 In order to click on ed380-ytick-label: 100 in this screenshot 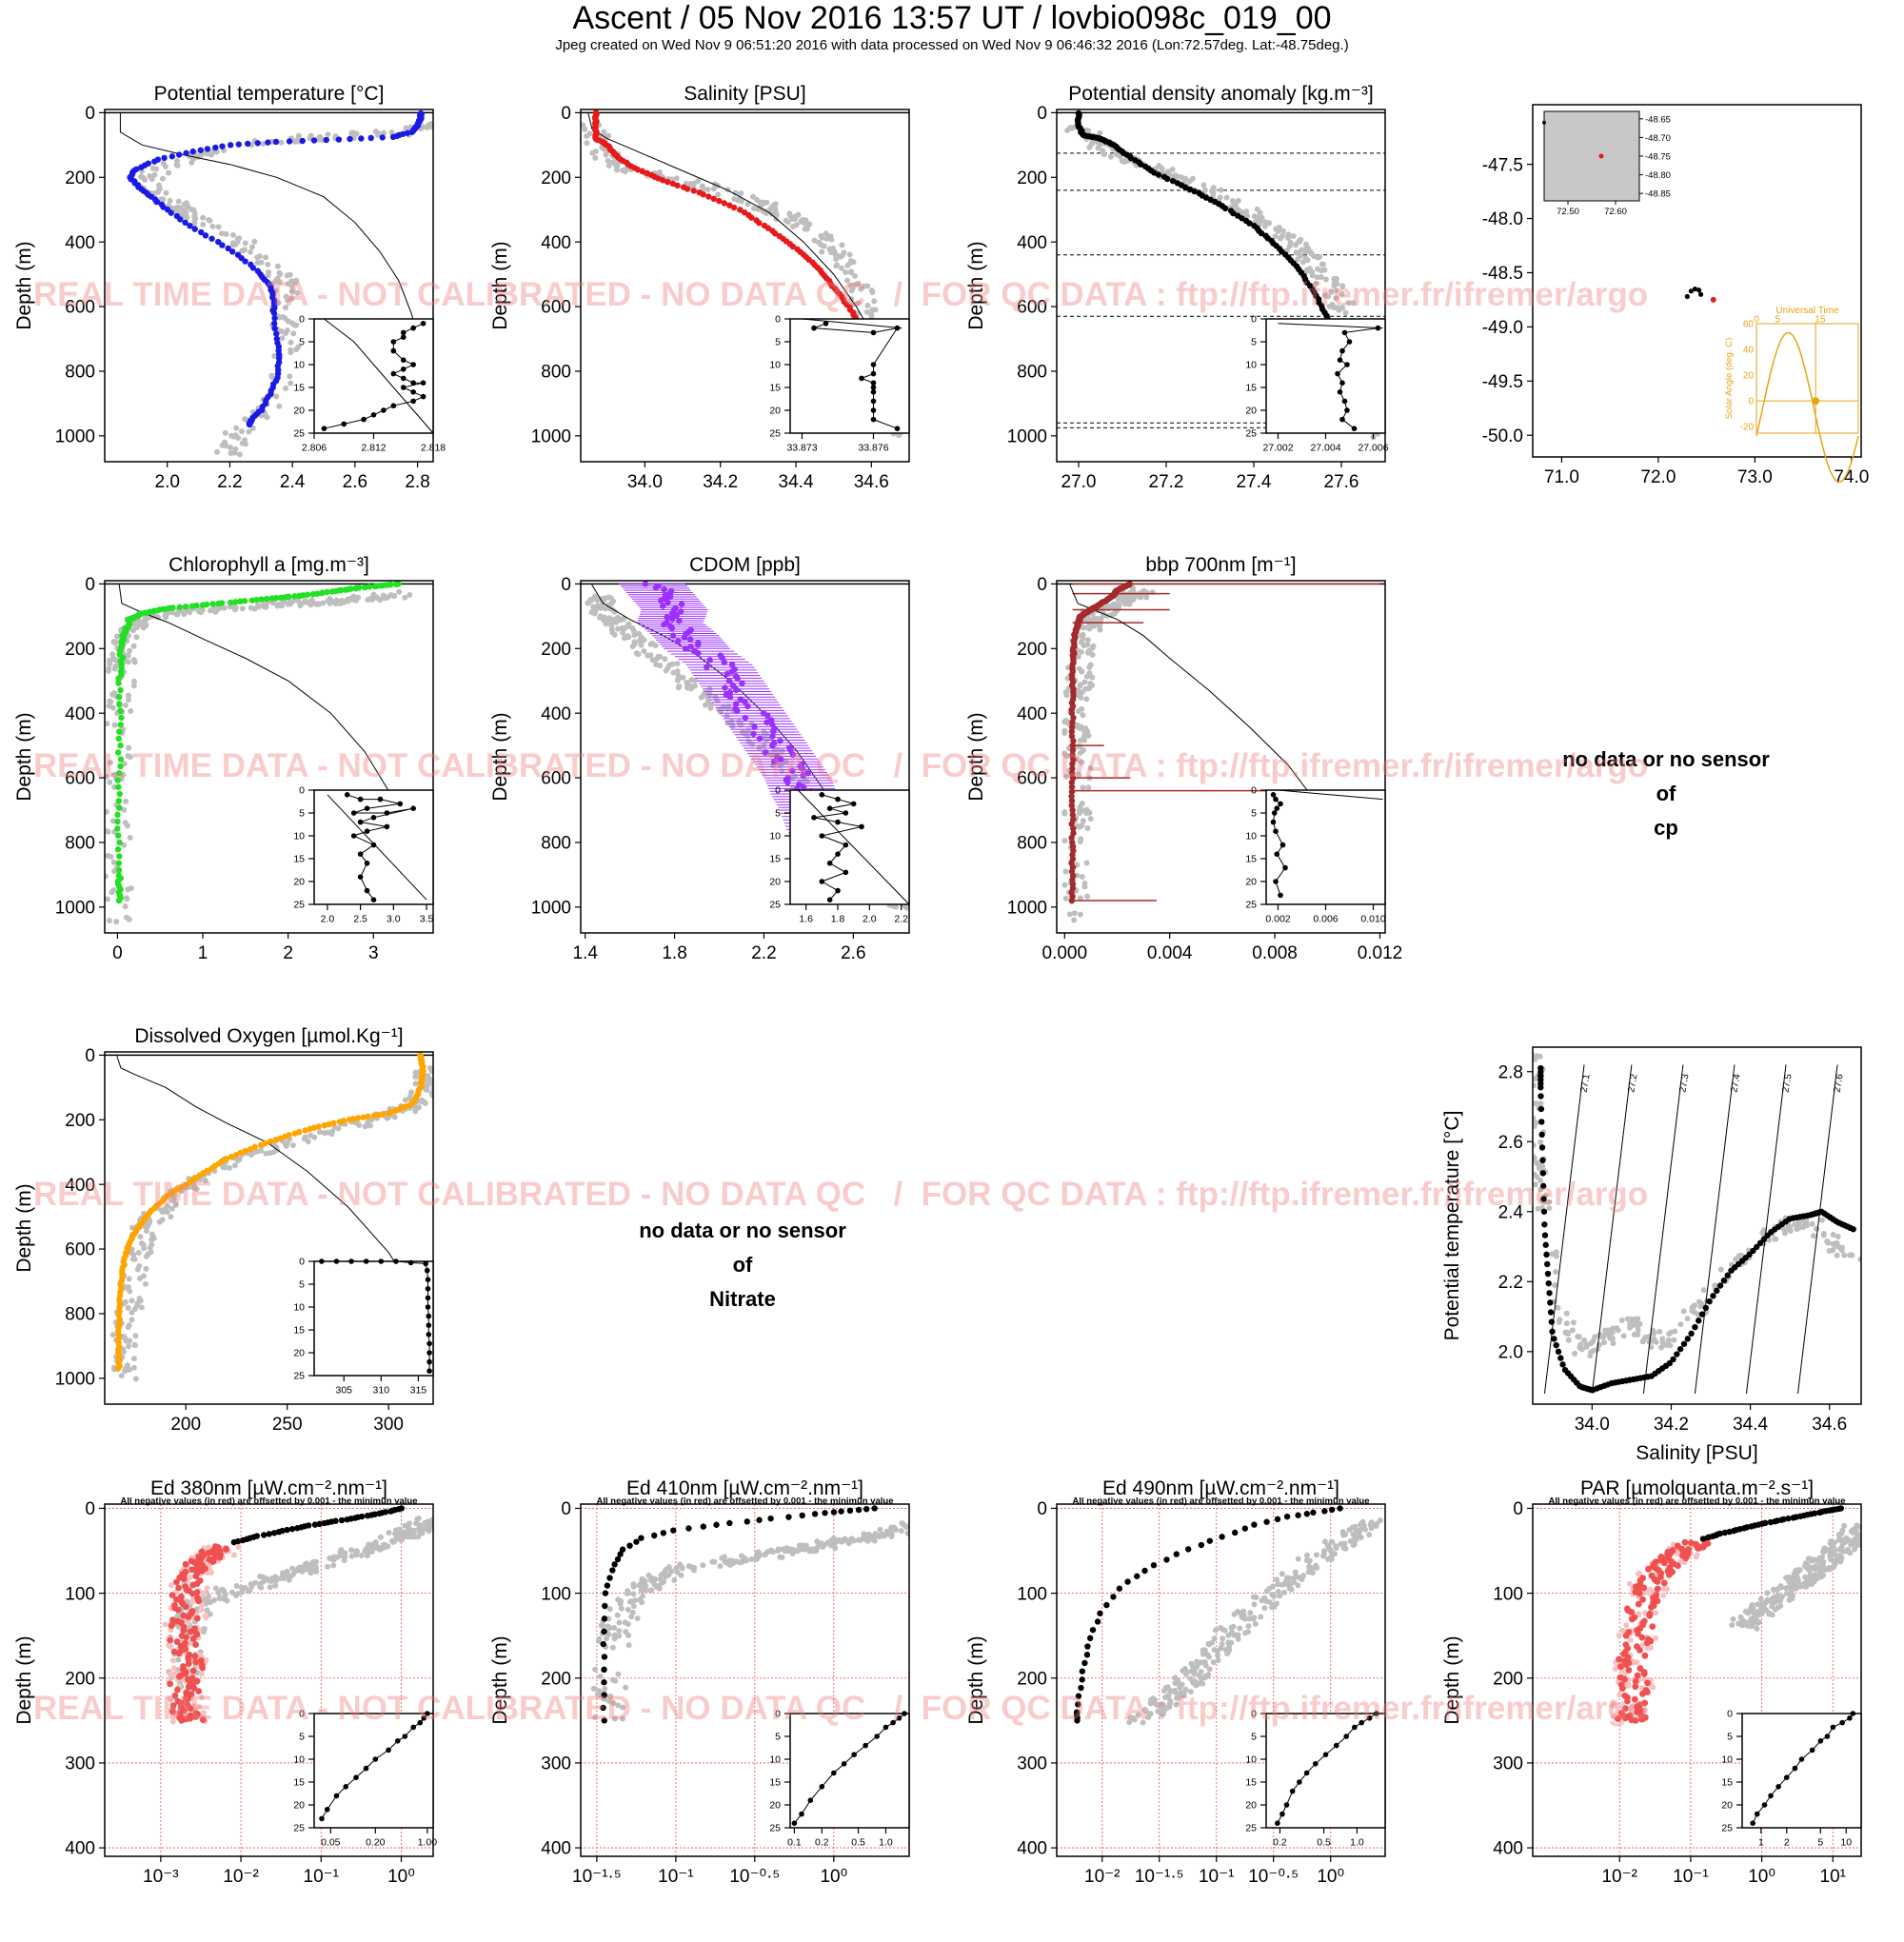, I will do `click(80, 1594)`.